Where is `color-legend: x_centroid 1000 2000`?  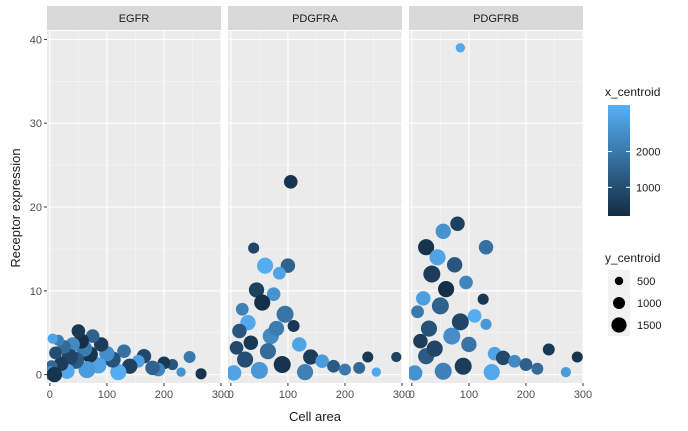
color-legend: x_centroid 1000 2000 is located at coordinates (632, 150).